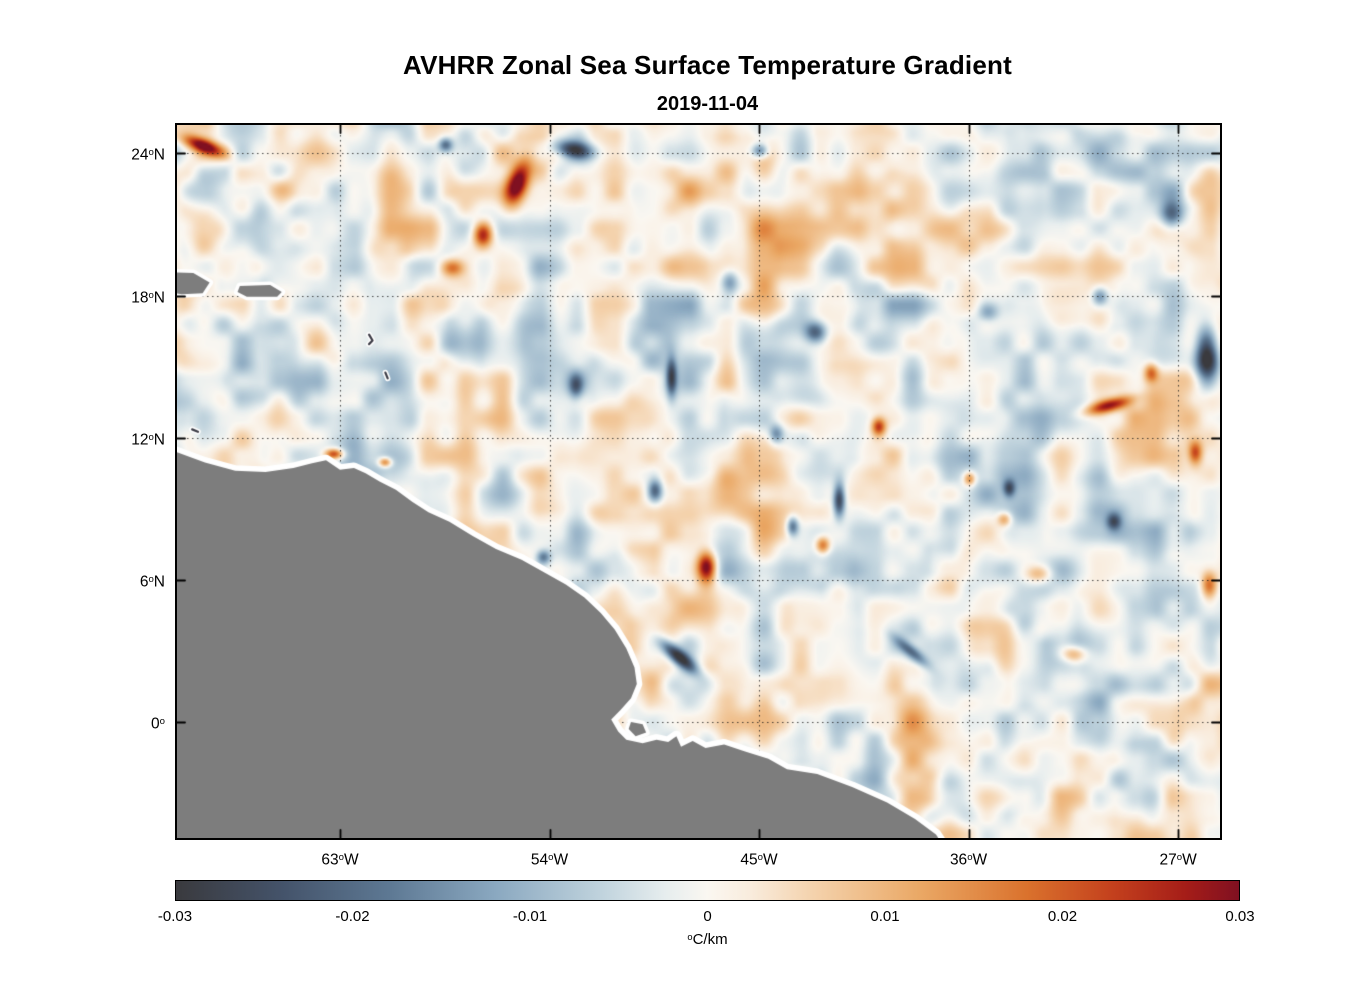  I want to click on x-tick-label: 45oW, so click(759, 860).